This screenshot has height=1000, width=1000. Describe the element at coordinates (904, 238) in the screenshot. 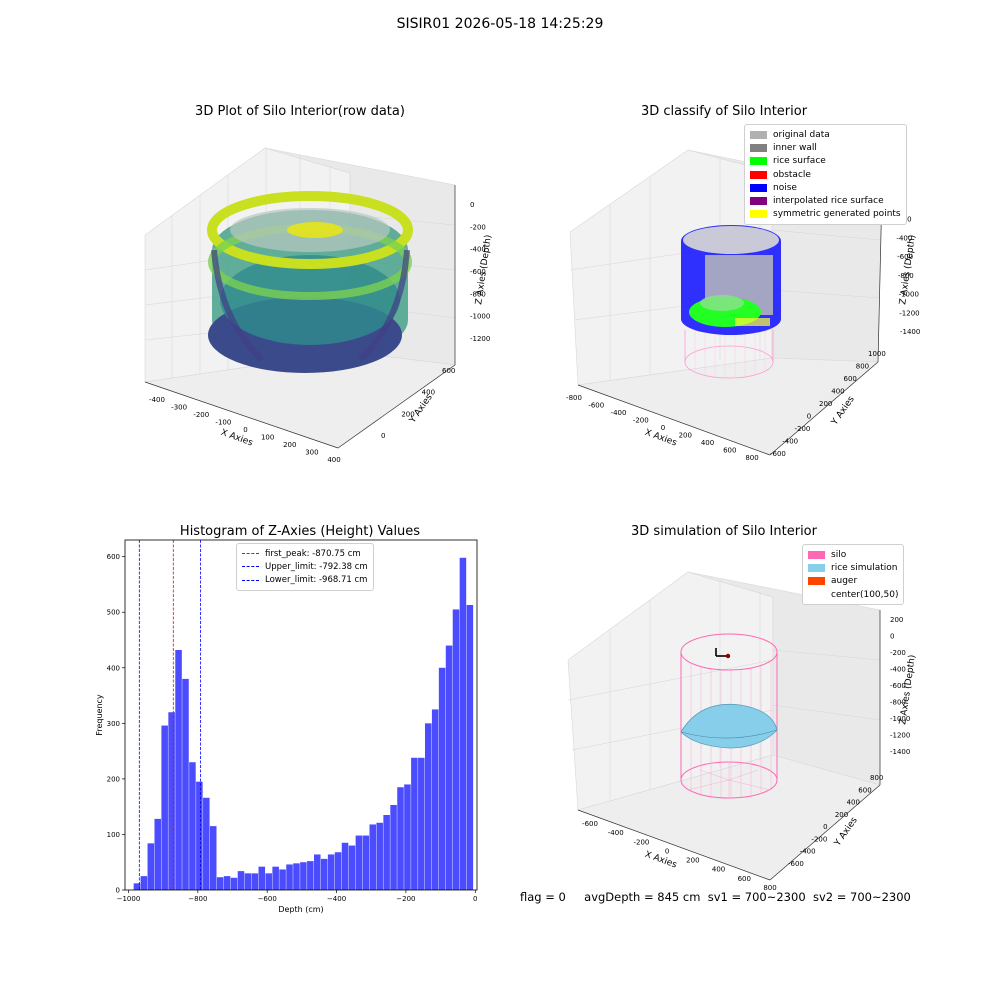

I see `classify-z-tick: -400` at that location.